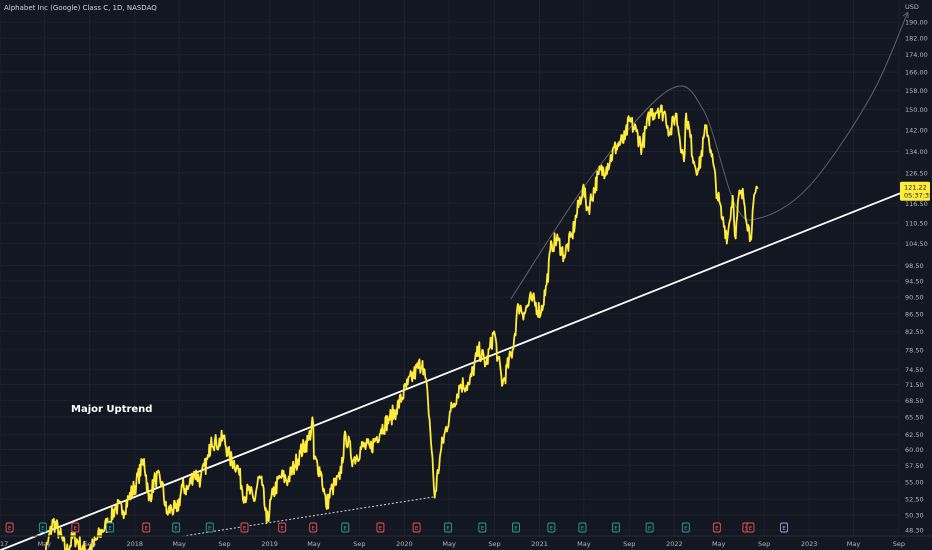  What do you see at coordinates (916, 23) in the screenshot?
I see `price-tick-label: 190.00` at bounding box center [916, 23].